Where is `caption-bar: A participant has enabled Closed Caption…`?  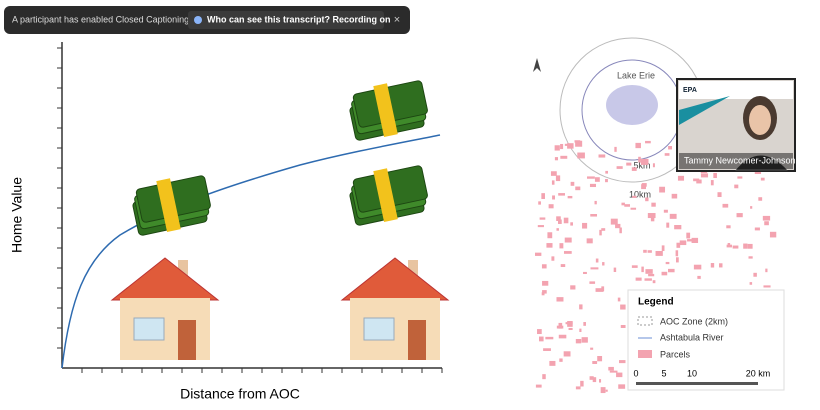 caption-bar: A participant has enabled Closed Caption… is located at coordinates (207, 20).